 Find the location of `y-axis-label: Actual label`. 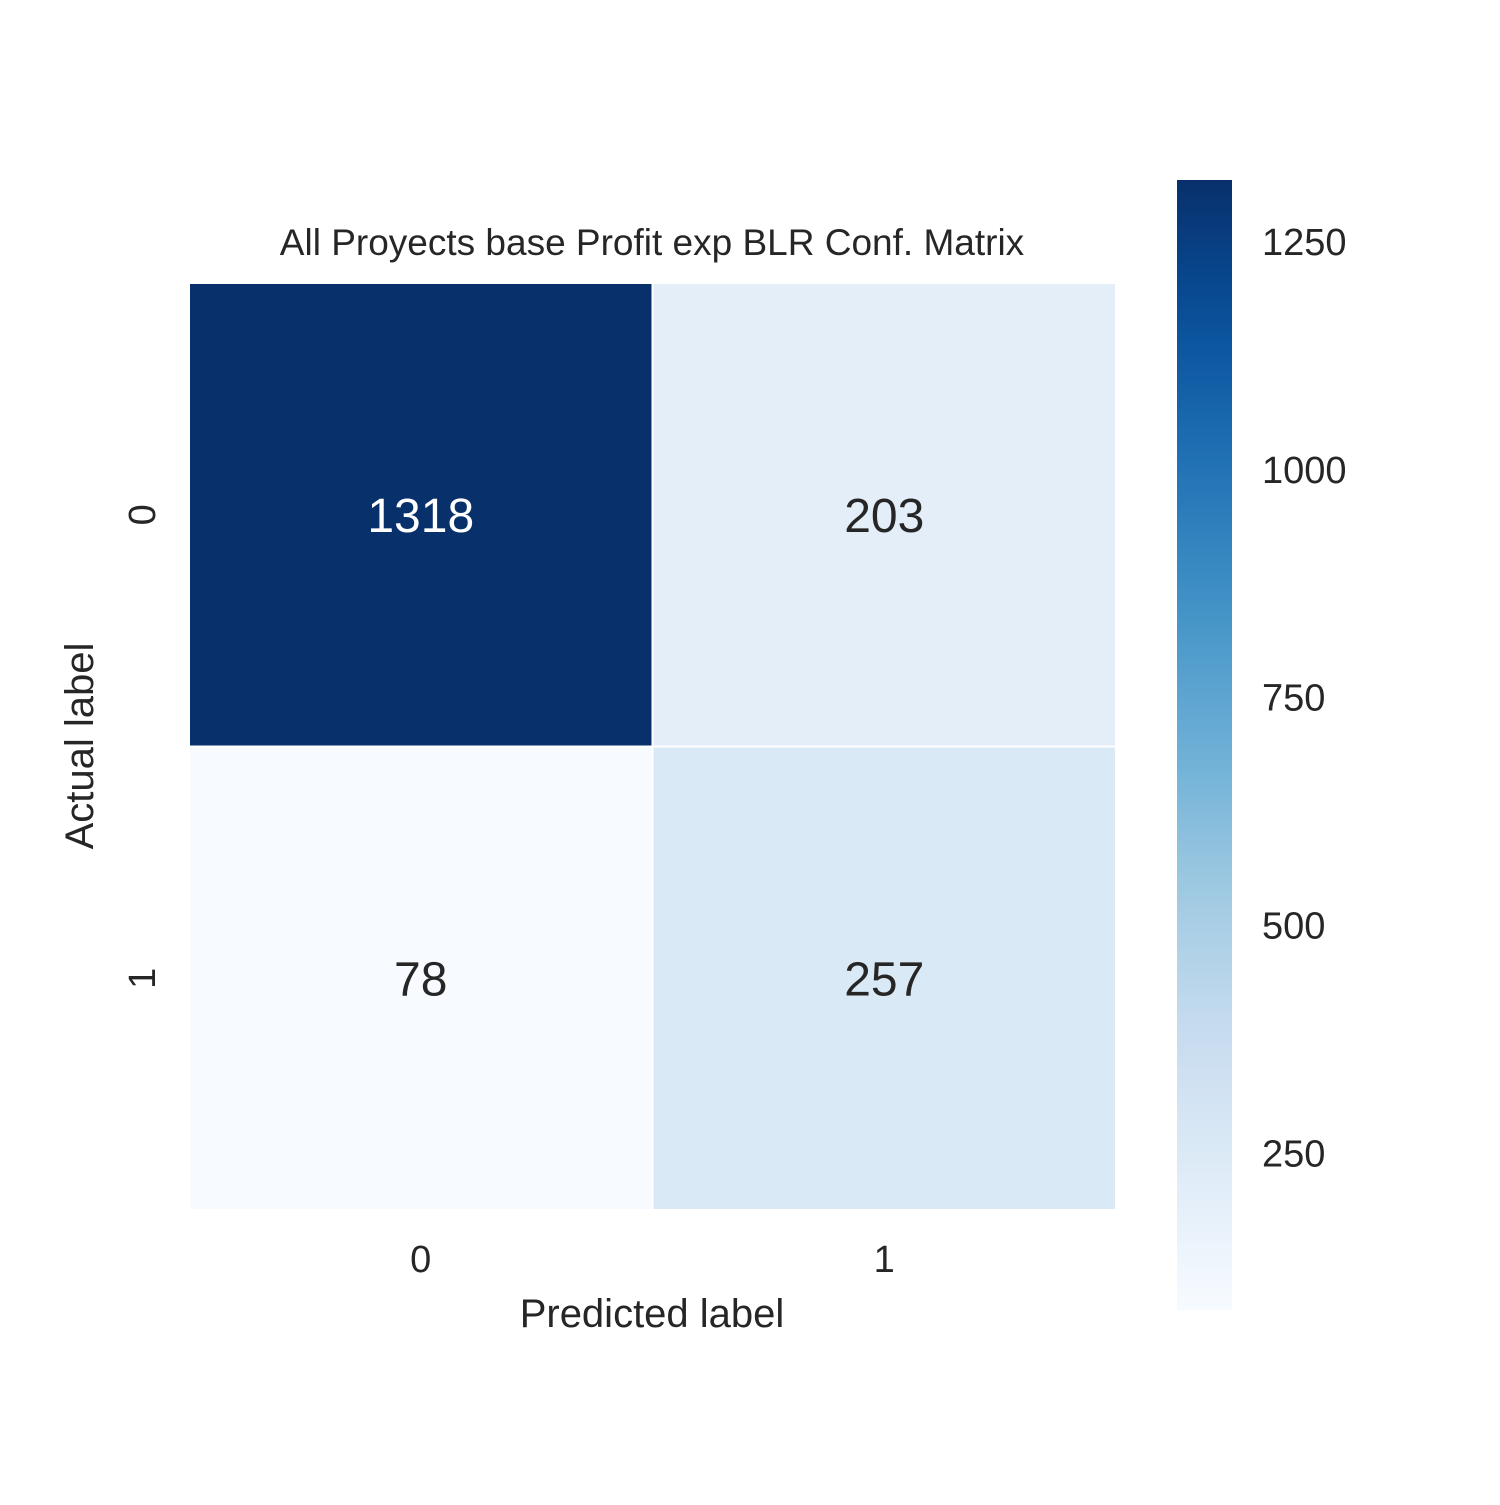

y-axis-label: Actual label is located at coordinates (80, 746).